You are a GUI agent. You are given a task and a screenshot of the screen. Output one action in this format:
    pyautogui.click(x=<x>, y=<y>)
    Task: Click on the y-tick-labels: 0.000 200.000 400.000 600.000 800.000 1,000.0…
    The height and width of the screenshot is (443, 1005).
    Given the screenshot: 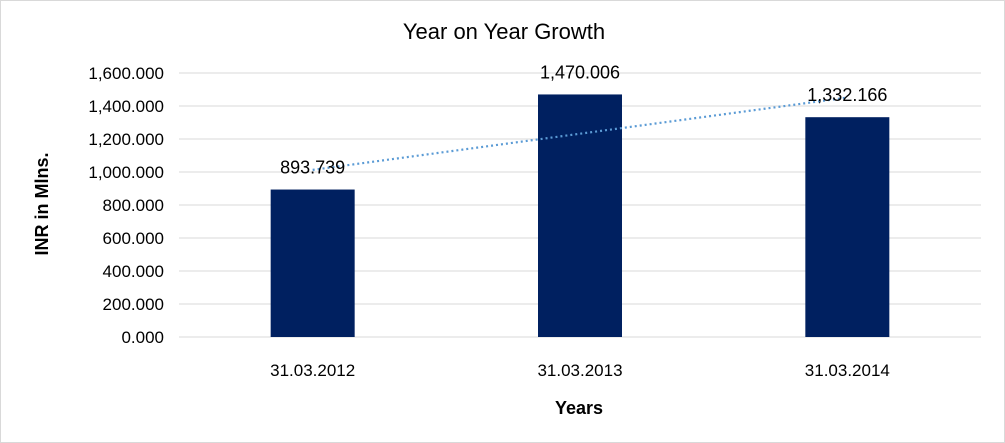 What is the action you would take?
    pyautogui.click(x=126, y=205)
    